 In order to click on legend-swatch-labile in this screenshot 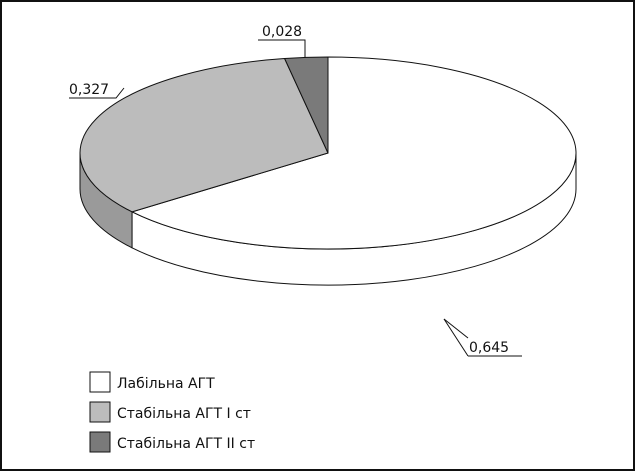, I will do `click(100, 382)`.